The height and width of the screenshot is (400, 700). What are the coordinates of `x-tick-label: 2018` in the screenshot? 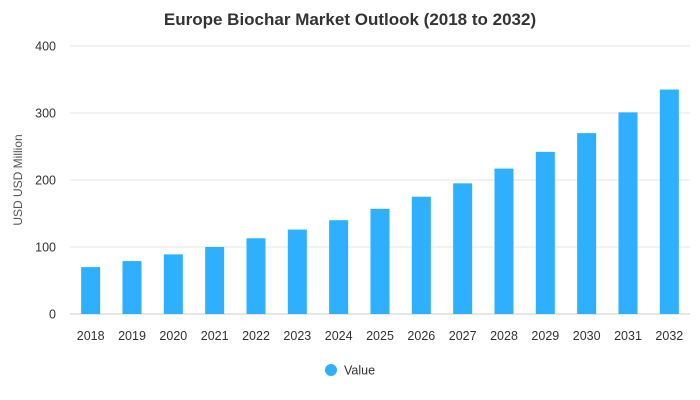 It's located at (91, 336).